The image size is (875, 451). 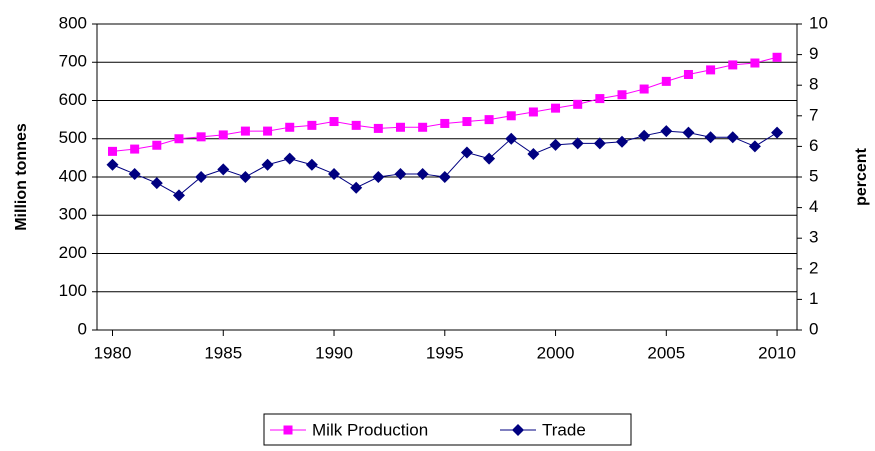 What do you see at coordinates (813, 267) in the screenshot?
I see `y2-tick-label: 2` at bounding box center [813, 267].